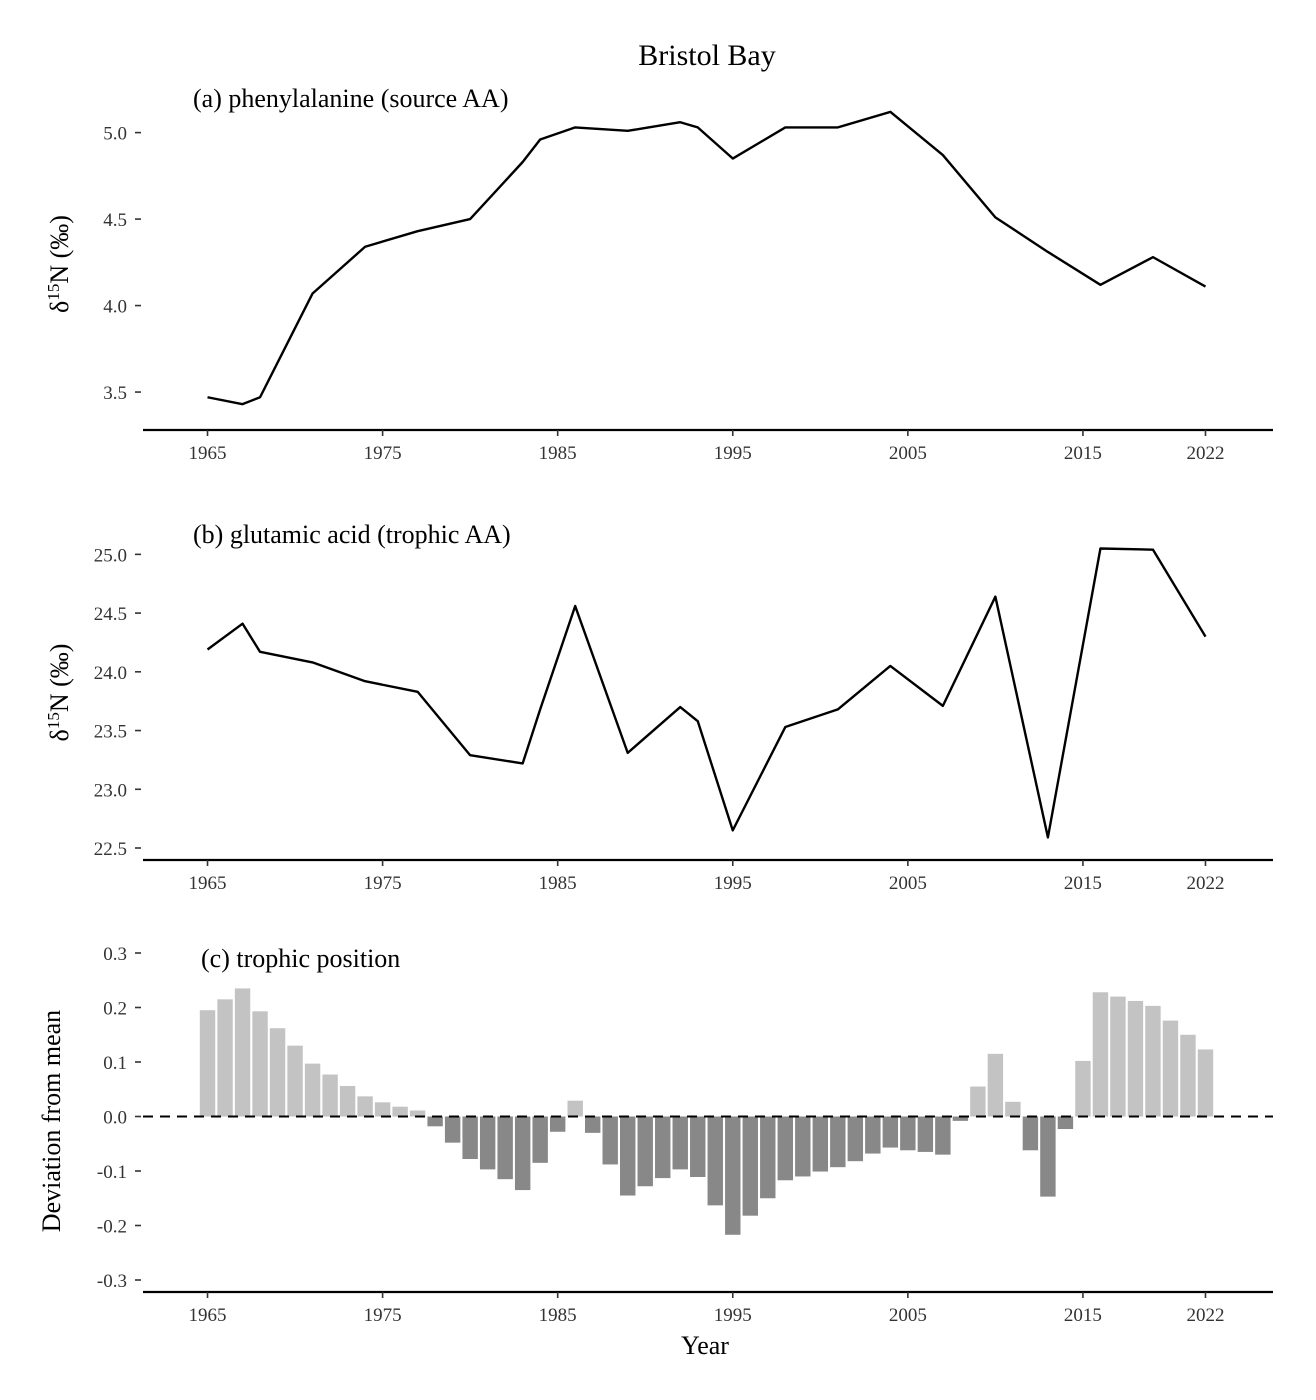 This screenshot has width=1316, height=1400. What do you see at coordinates (908, 1133) in the screenshot?
I see `bar-2005` at bounding box center [908, 1133].